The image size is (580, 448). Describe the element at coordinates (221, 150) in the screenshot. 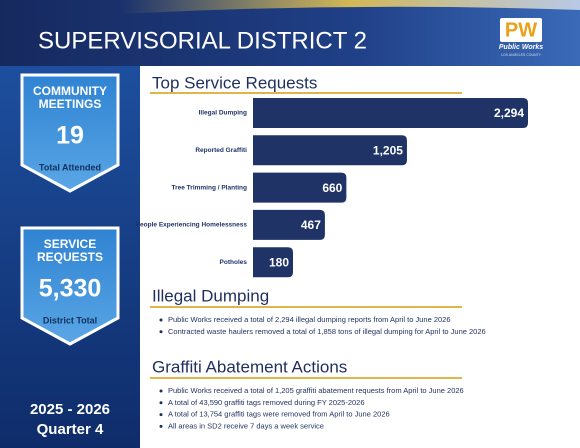

I see `category-label: Reported Graffiti` at that location.